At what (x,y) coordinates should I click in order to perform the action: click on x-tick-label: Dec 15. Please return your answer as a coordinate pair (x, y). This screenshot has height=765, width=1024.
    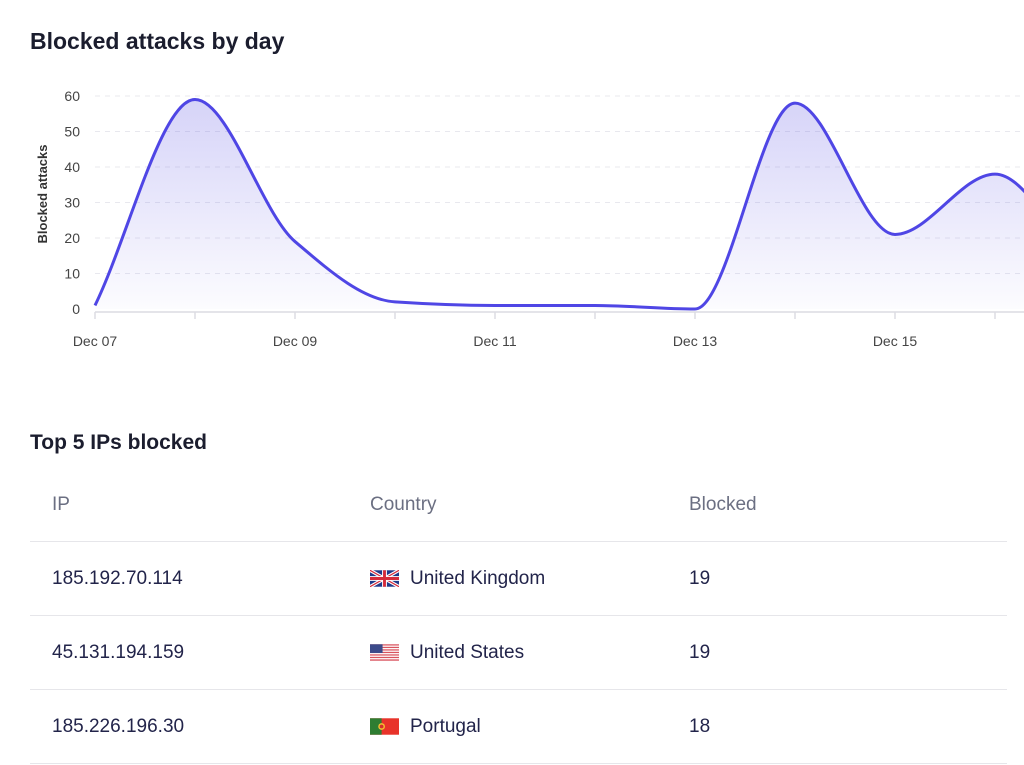
    Looking at the image, I should click on (895, 341).